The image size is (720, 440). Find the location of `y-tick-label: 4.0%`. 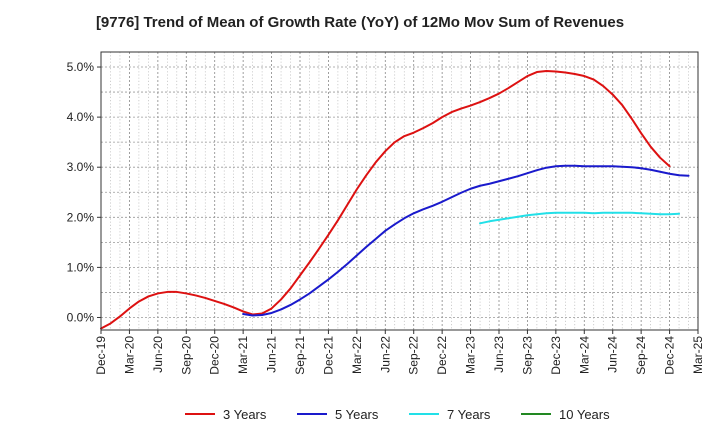

y-tick-label: 4.0% is located at coordinates (81, 117).